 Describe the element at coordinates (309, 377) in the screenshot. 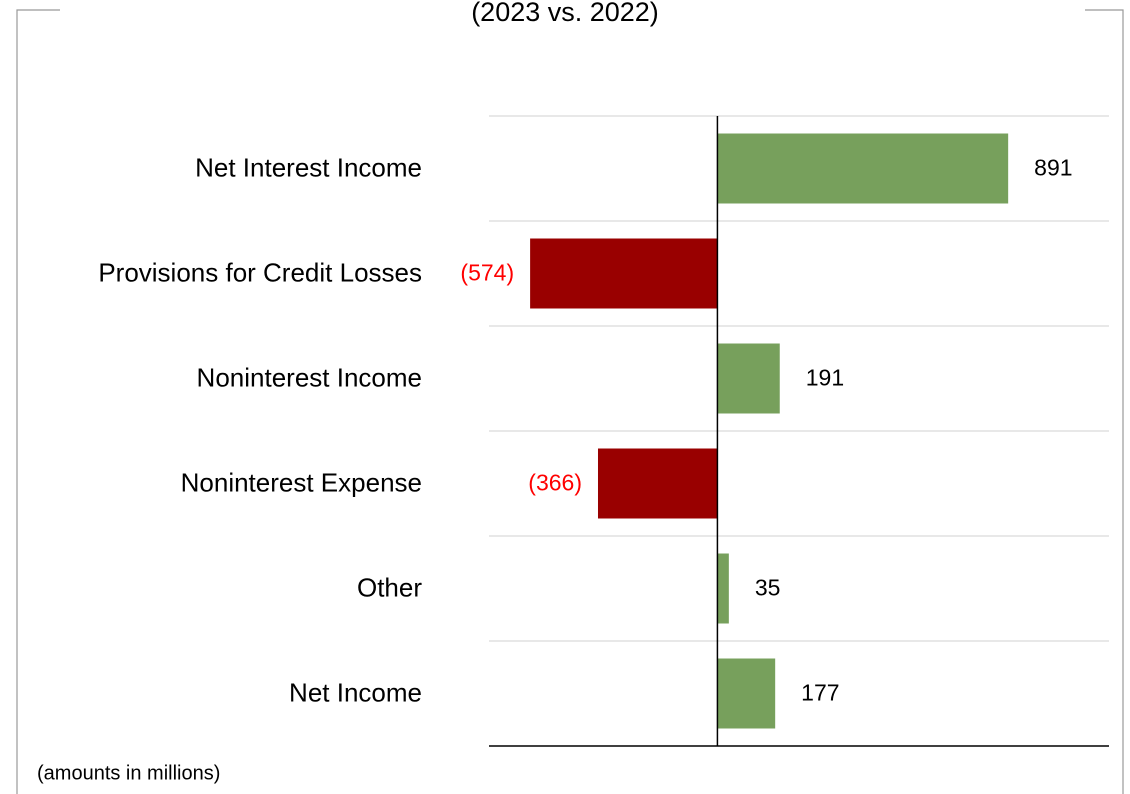

I see `category-label: Noninterest Income` at that location.